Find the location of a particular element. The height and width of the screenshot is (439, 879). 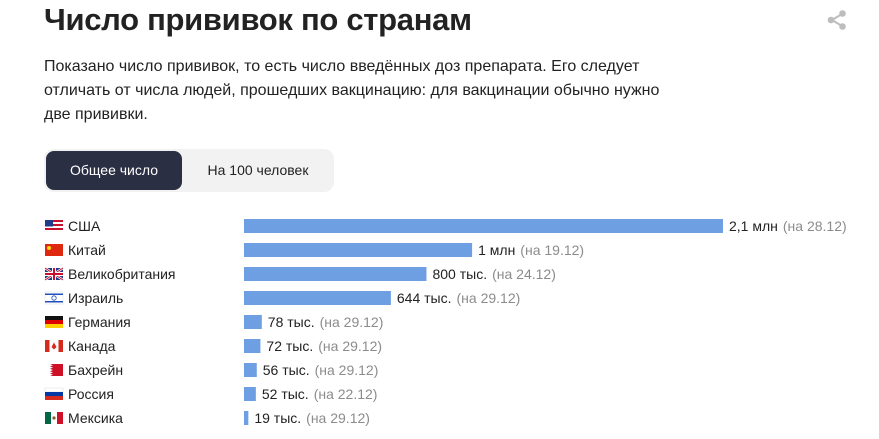

chart-row: Израиль 644 тыс. (на 29.12) is located at coordinates (282, 298).